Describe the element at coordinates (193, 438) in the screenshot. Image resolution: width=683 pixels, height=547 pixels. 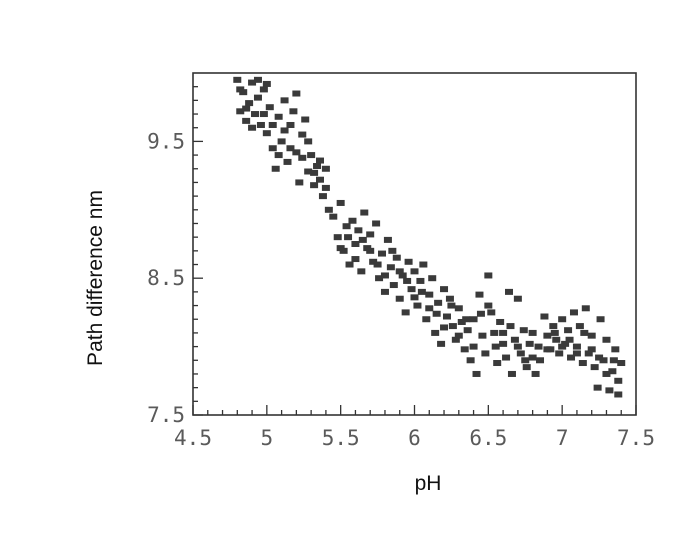
I see `x-tick-label: 4.5` at that location.